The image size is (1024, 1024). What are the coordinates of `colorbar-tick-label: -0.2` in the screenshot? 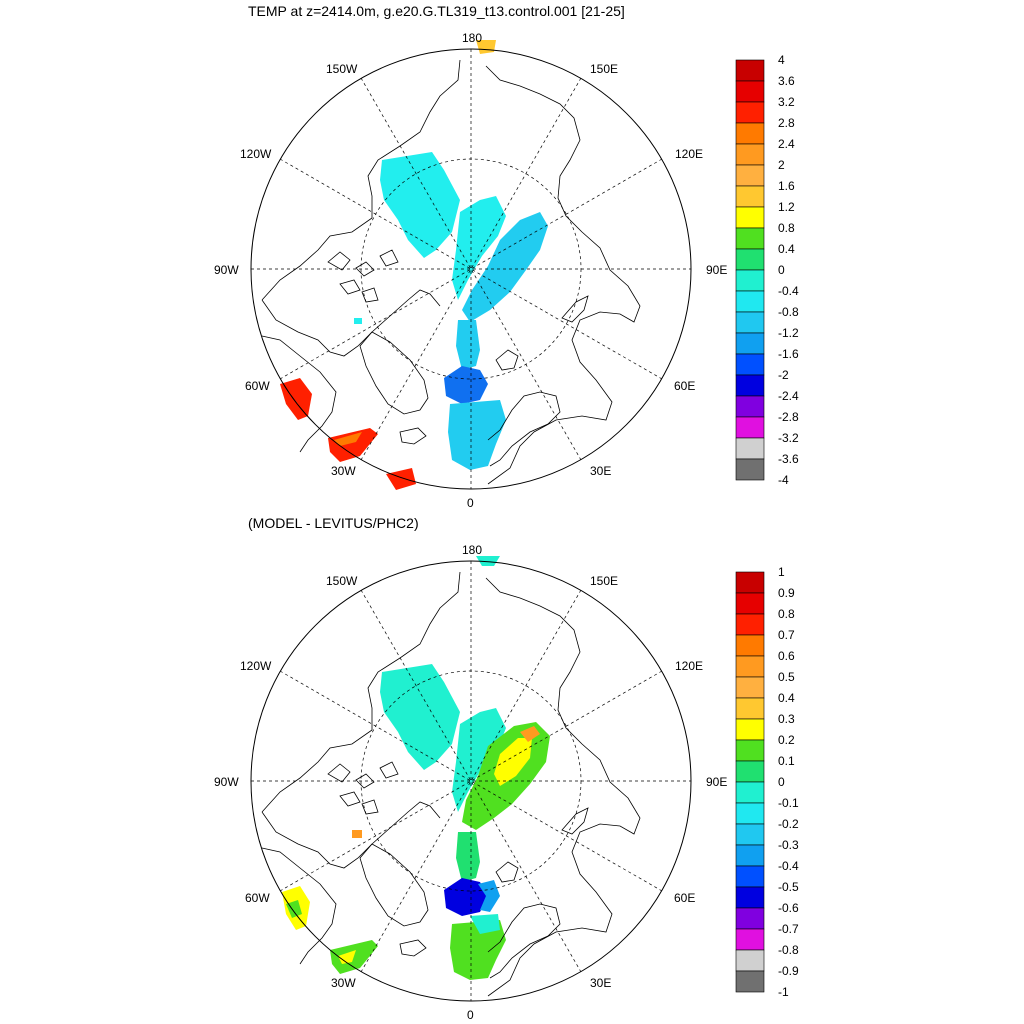 It's located at (788, 824).